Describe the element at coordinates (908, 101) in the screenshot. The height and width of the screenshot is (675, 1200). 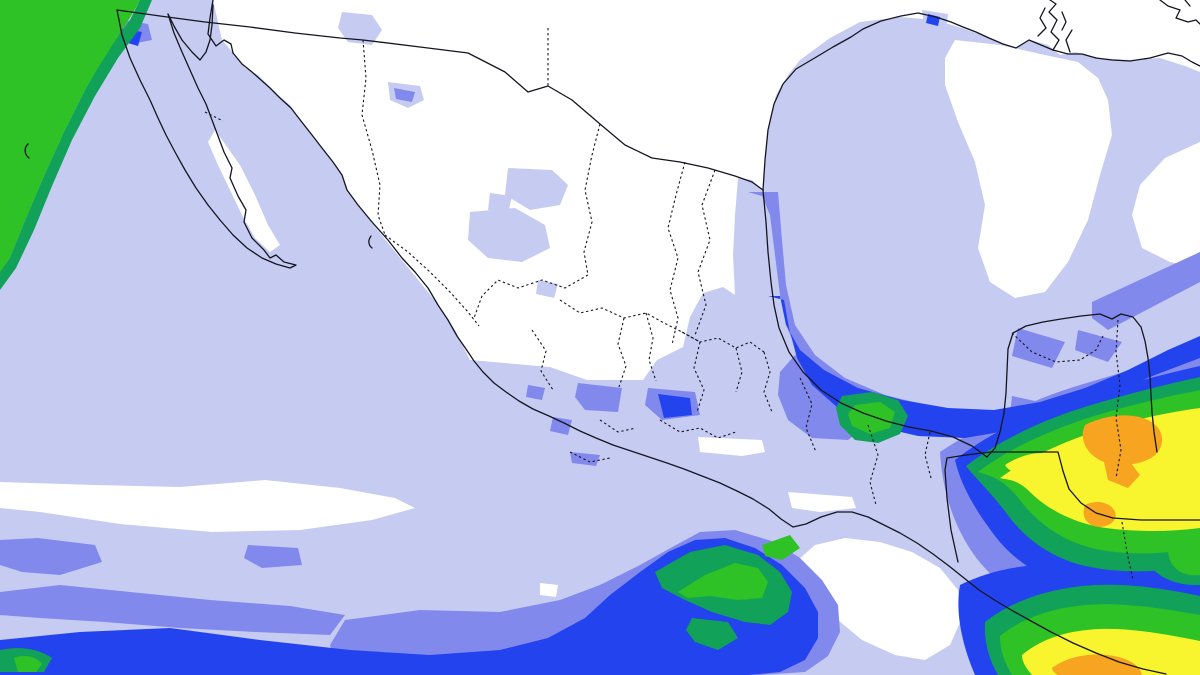
I see `texas-gulf-coast` at that location.